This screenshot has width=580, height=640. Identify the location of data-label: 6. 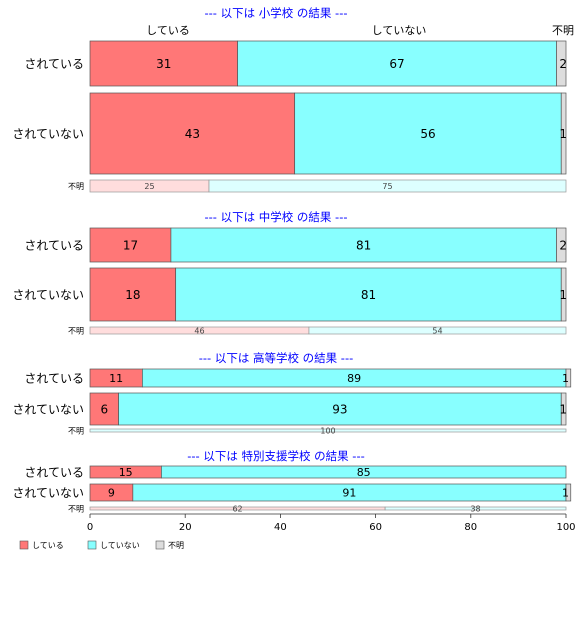
(104, 409).